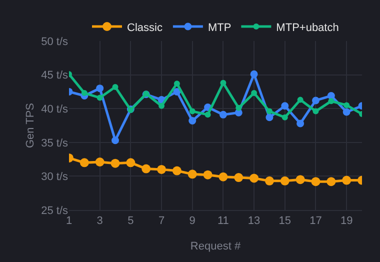  I want to click on y-axis-title: Gen TPS, so click(30, 125).